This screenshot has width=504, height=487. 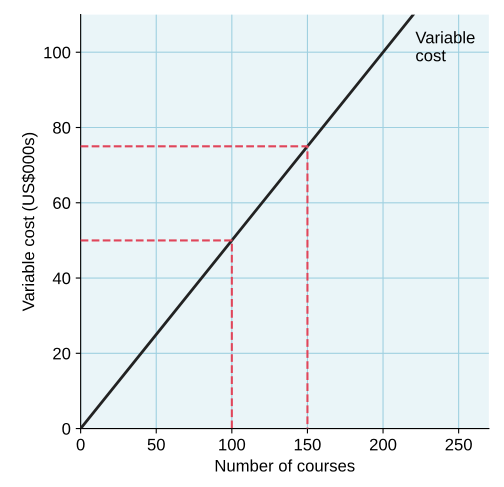 What do you see at coordinates (61, 354) in the screenshot?
I see `y-tick-label: 20` at bounding box center [61, 354].